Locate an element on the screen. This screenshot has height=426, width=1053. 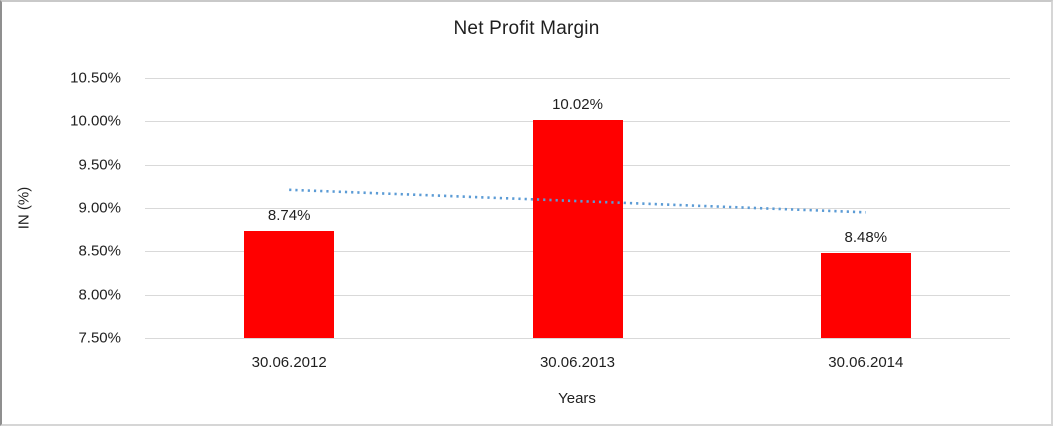
y-tick-label: 8.50% is located at coordinates (99, 251).